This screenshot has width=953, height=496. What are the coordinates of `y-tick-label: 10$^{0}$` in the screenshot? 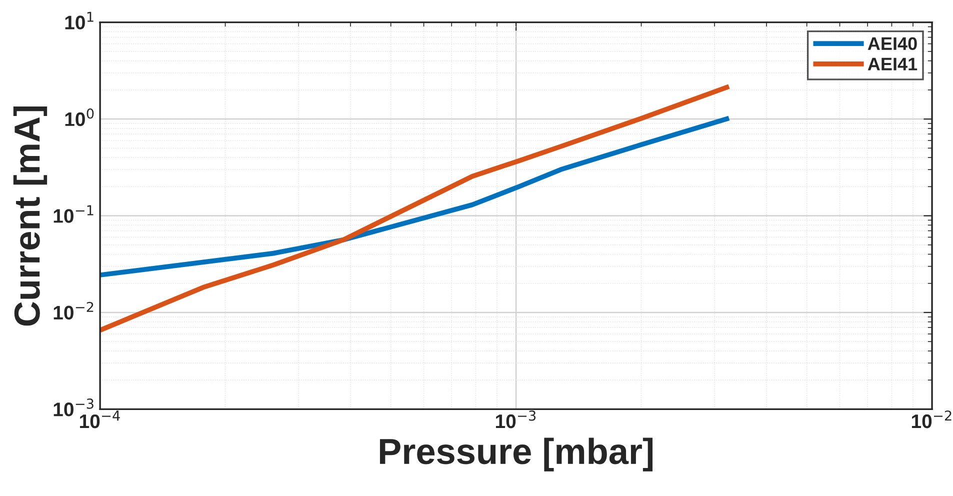 It's located at (79, 117).